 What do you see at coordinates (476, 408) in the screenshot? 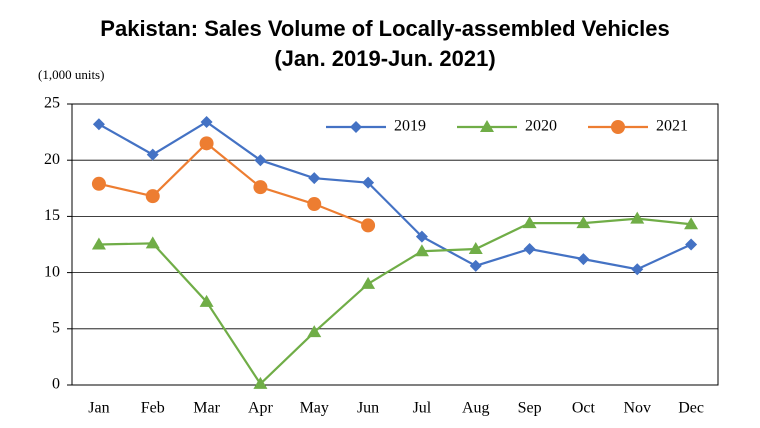
I see `x-tick-label: Aug` at bounding box center [476, 408].